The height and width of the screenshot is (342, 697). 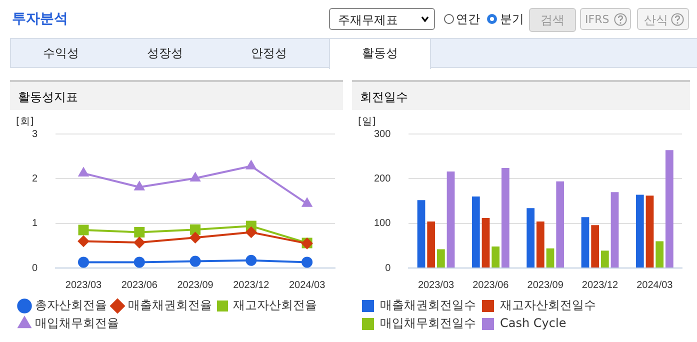 I want to click on legend-label: Cash Cycle, so click(x=533, y=323).